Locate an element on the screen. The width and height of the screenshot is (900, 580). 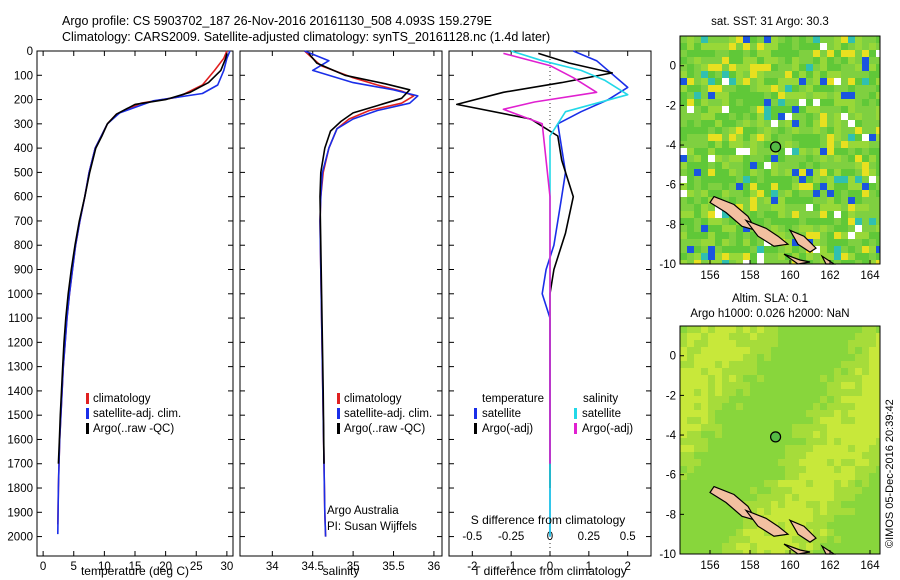
y-tick-label: 1400 is located at coordinates (20, 392).